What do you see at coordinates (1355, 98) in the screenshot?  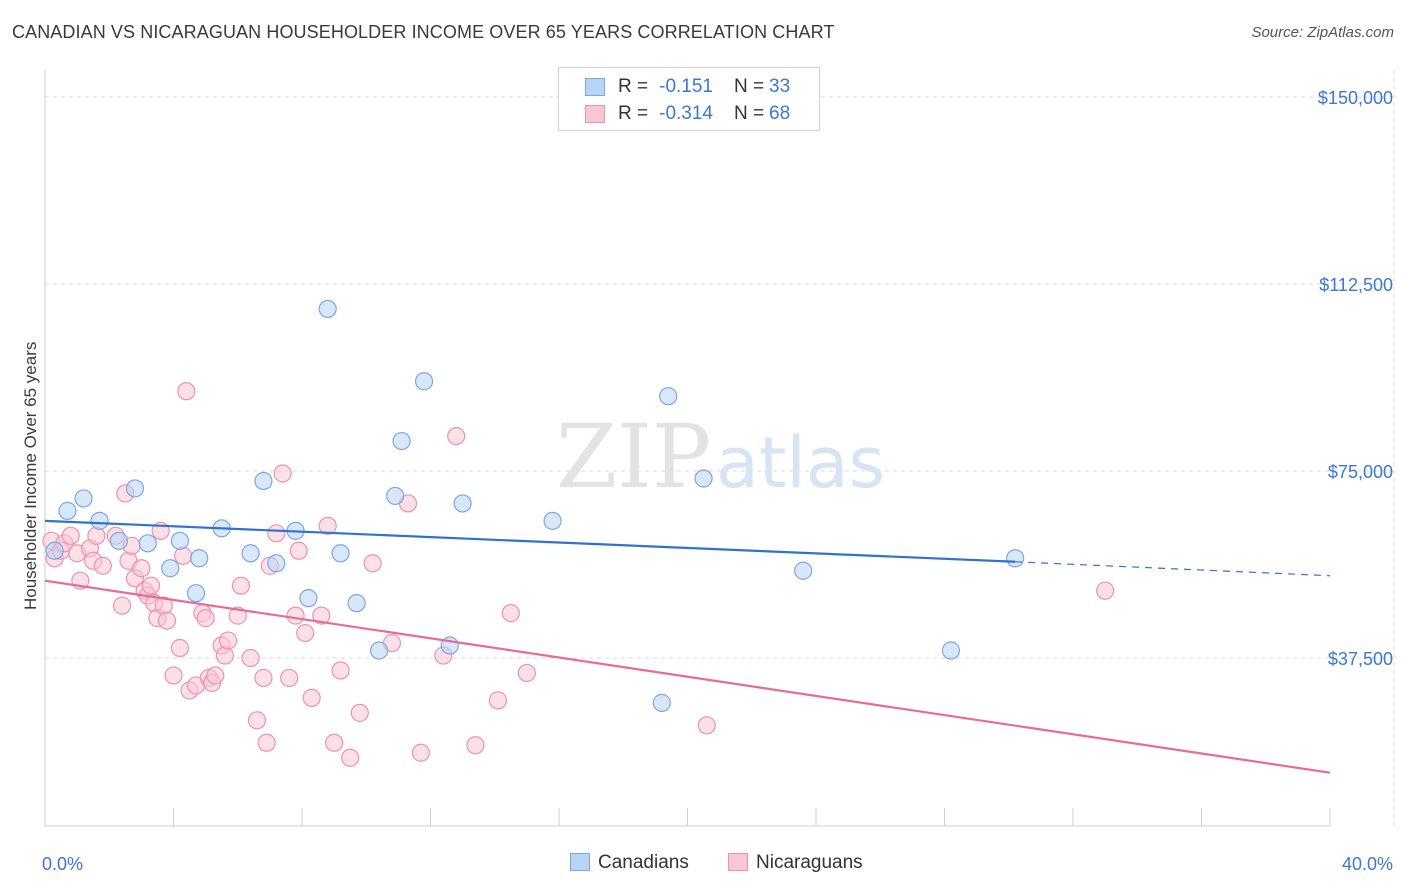 I see `y-tick-label: $150,000` at bounding box center [1355, 98].